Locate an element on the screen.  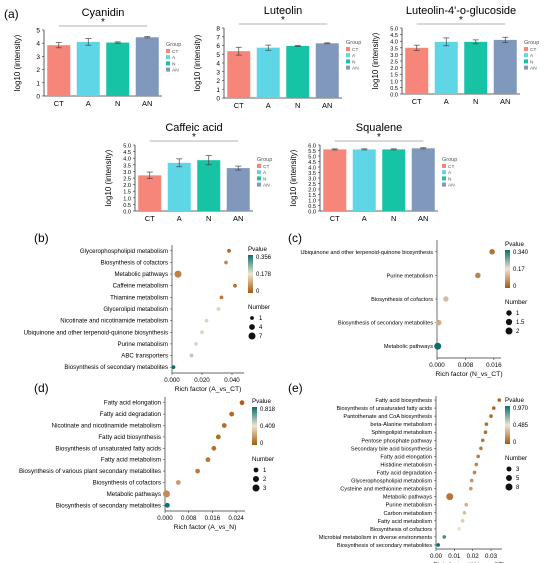
bubble-biosynthesis-of-cofactors is located at coordinates (459, 529).